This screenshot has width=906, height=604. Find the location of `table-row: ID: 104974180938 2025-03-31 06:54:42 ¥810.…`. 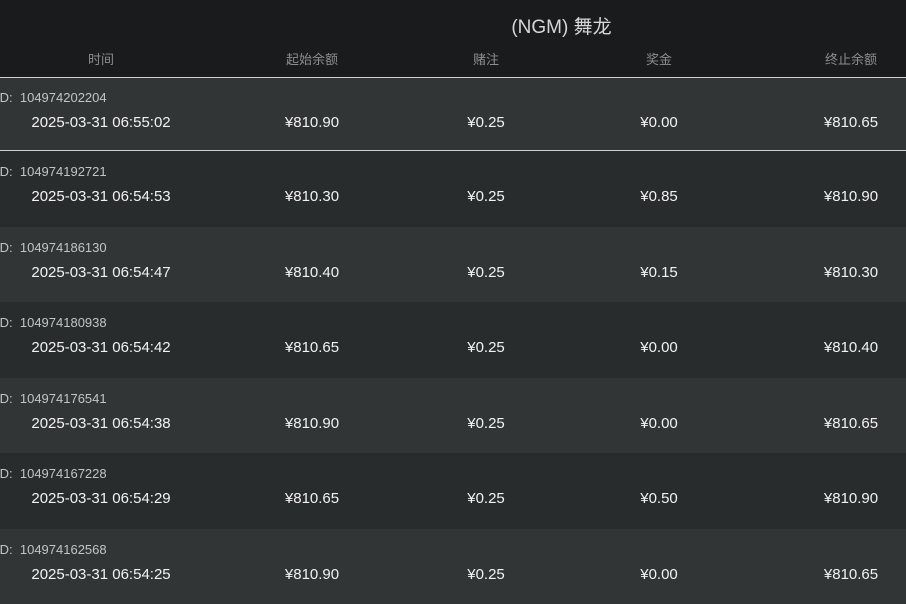

table-row: ID: 104974180938 2025-03-31 06:54:42 ¥810.… is located at coordinates (453, 340).